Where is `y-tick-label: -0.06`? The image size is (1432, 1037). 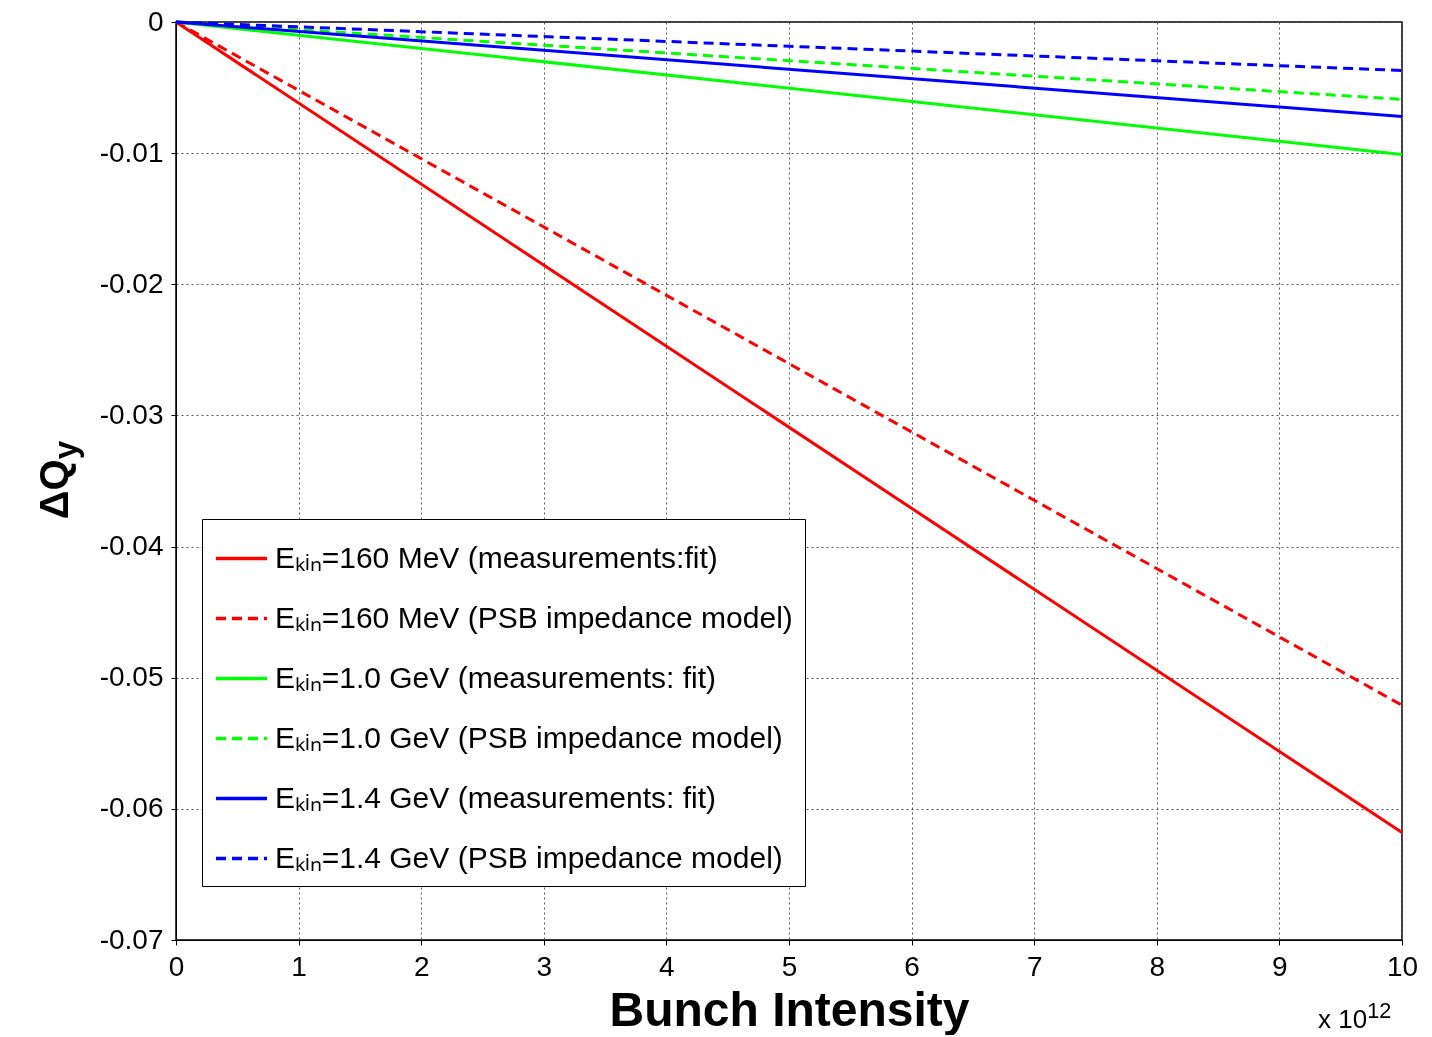
y-tick-label: -0.06 is located at coordinates (131, 808).